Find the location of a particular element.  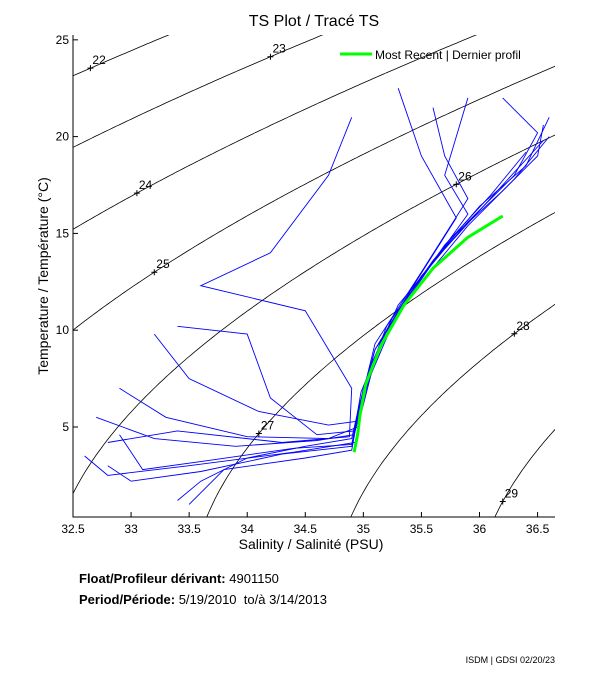

isopycnal-label: 28 is located at coordinates (523, 326).